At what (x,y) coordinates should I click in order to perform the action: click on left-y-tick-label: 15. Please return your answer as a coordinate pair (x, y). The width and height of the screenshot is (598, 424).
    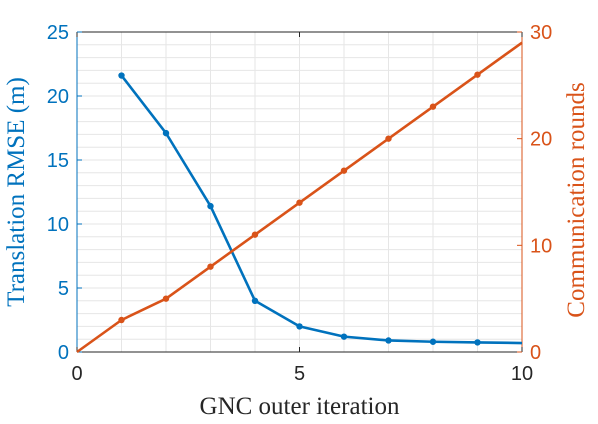
    Looking at the image, I should click on (58, 161).